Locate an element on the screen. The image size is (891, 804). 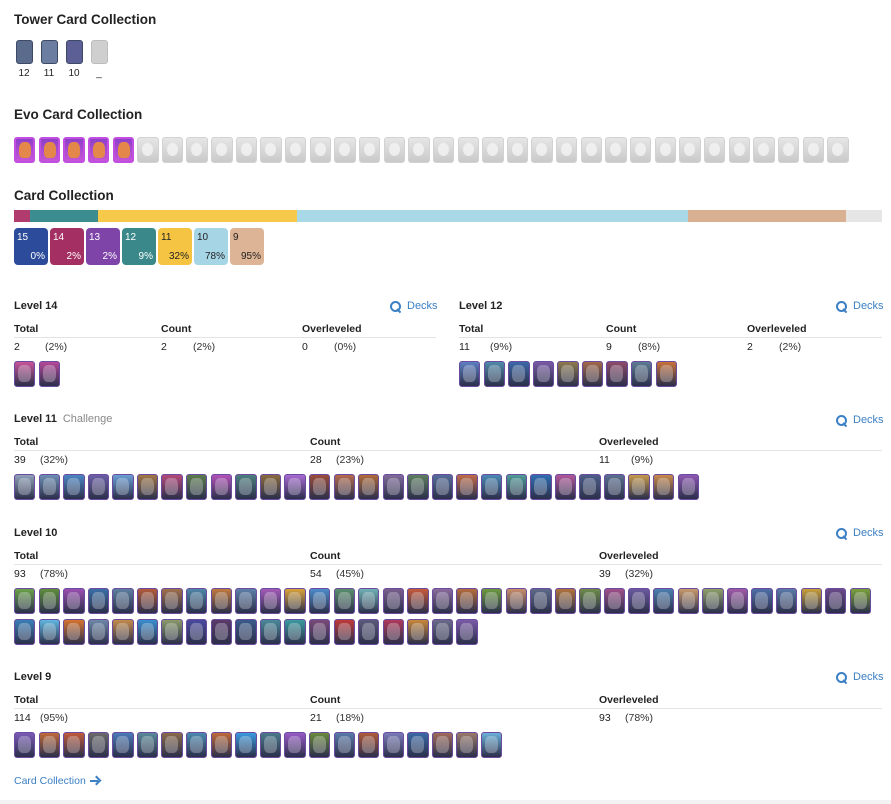
tower-card: 12 is located at coordinates (24, 59).